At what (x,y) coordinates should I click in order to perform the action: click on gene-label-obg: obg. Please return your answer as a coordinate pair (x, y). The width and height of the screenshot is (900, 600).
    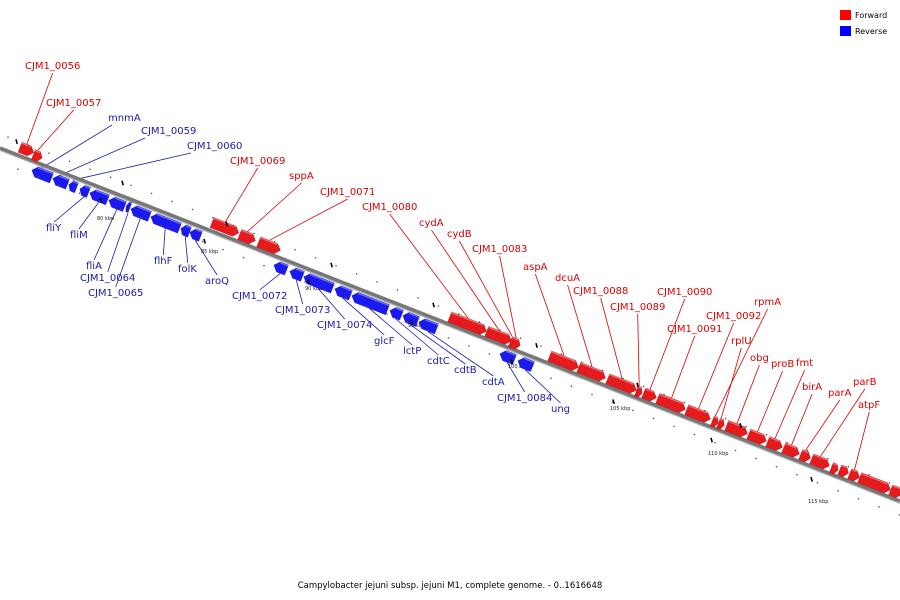
    Looking at the image, I should click on (759, 358).